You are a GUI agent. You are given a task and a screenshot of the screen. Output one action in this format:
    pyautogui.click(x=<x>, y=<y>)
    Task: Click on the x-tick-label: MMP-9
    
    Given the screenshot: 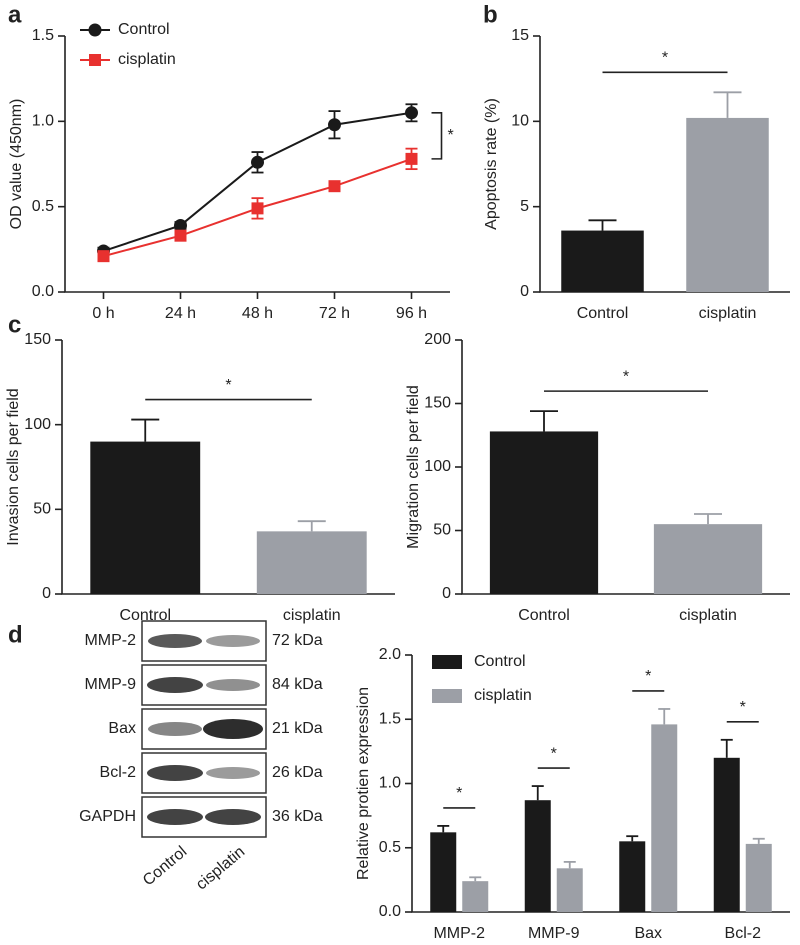 What is the action you would take?
    pyautogui.click(x=554, y=933)
    